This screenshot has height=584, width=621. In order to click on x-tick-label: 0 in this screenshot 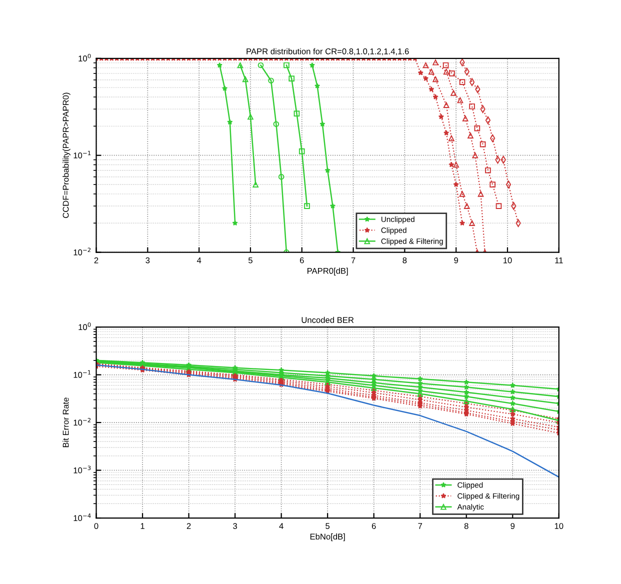, I will do `click(96, 526)`.